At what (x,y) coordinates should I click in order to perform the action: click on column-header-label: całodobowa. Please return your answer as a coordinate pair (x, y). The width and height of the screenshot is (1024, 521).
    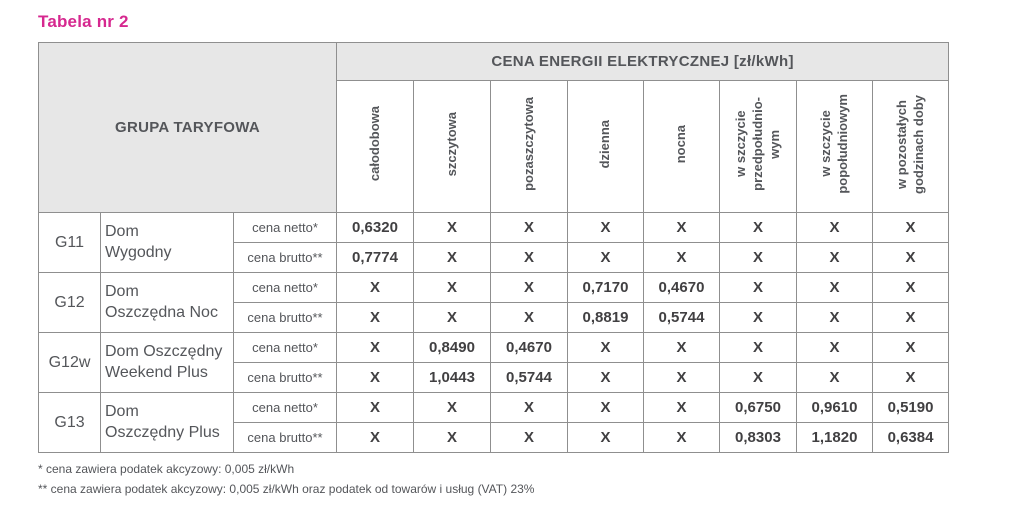
    Looking at the image, I should click on (374, 144).